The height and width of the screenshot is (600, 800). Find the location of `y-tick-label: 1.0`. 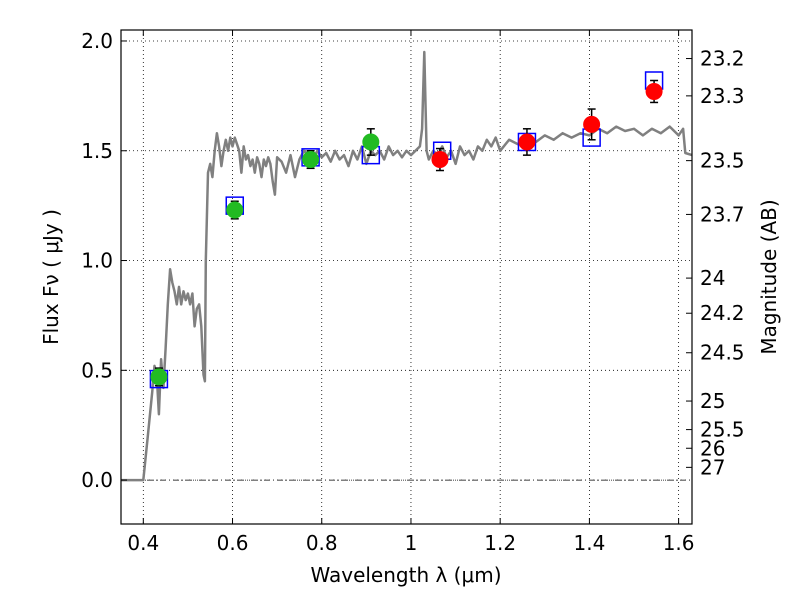

y-tick-label: 1.0 is located at coordinates (97, 261).